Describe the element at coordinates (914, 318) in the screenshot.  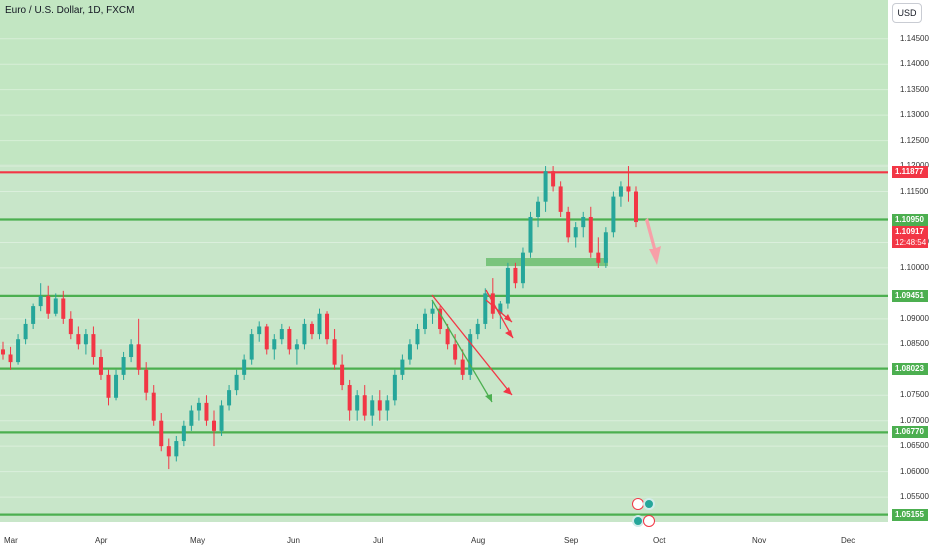
I see `price-tick-label: 1.09000` at that location.